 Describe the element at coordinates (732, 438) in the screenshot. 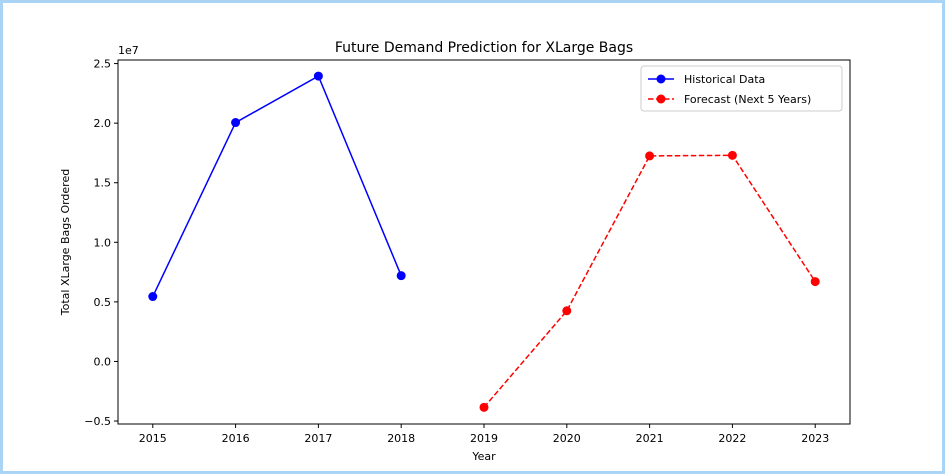

I see `x-tick-label: 2022` at that location.